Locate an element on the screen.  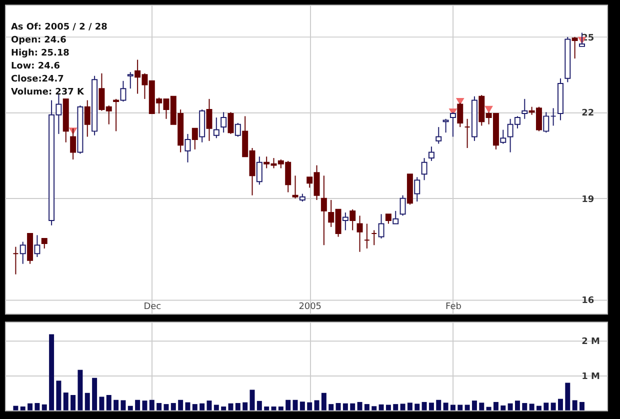
annotation: As Of: 2005 / 2 / 28 is located at coordinates (59, 27).